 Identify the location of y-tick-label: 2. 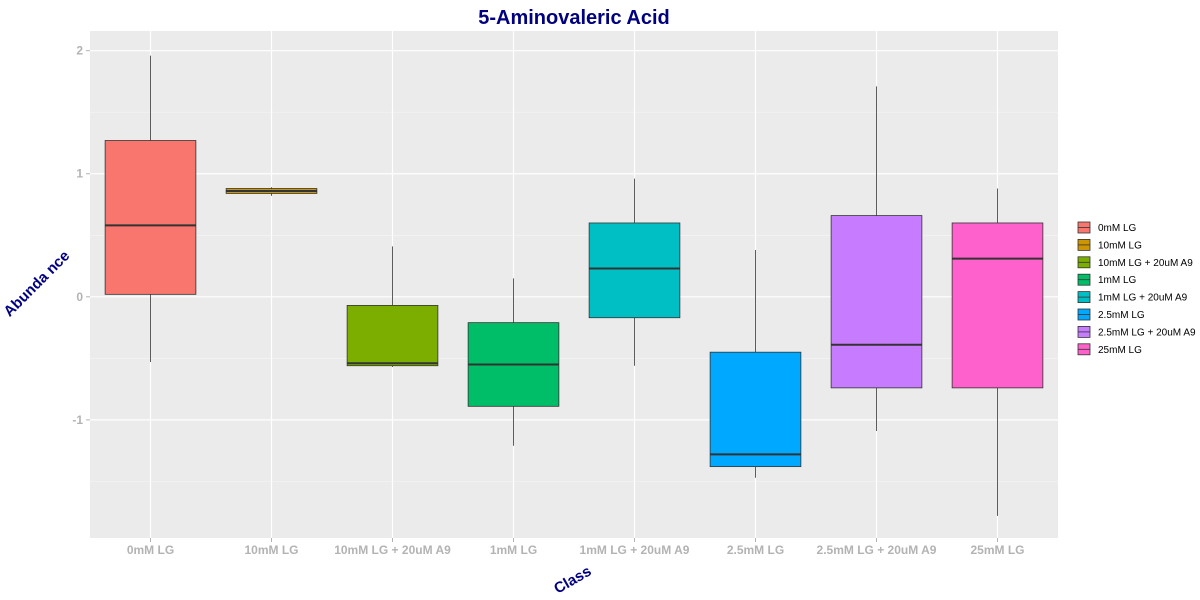
(79, 51).